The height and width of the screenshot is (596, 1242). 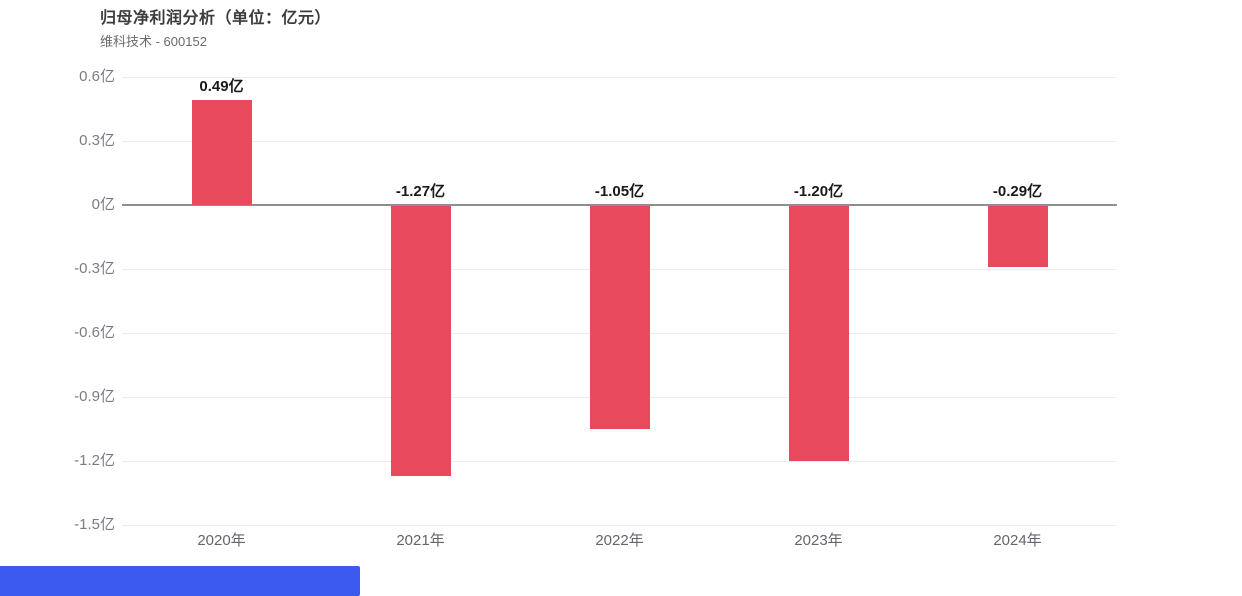 I want to click on x-axis-tick-label: 2023年, so click(x=818, y=540).